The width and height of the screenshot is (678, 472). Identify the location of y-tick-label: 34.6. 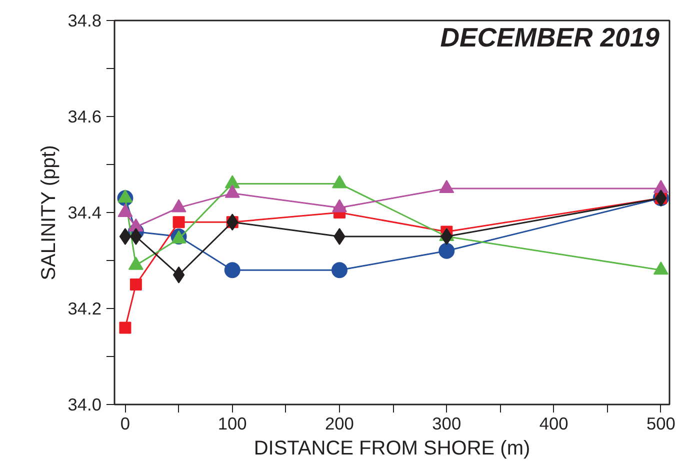
(85, 116).